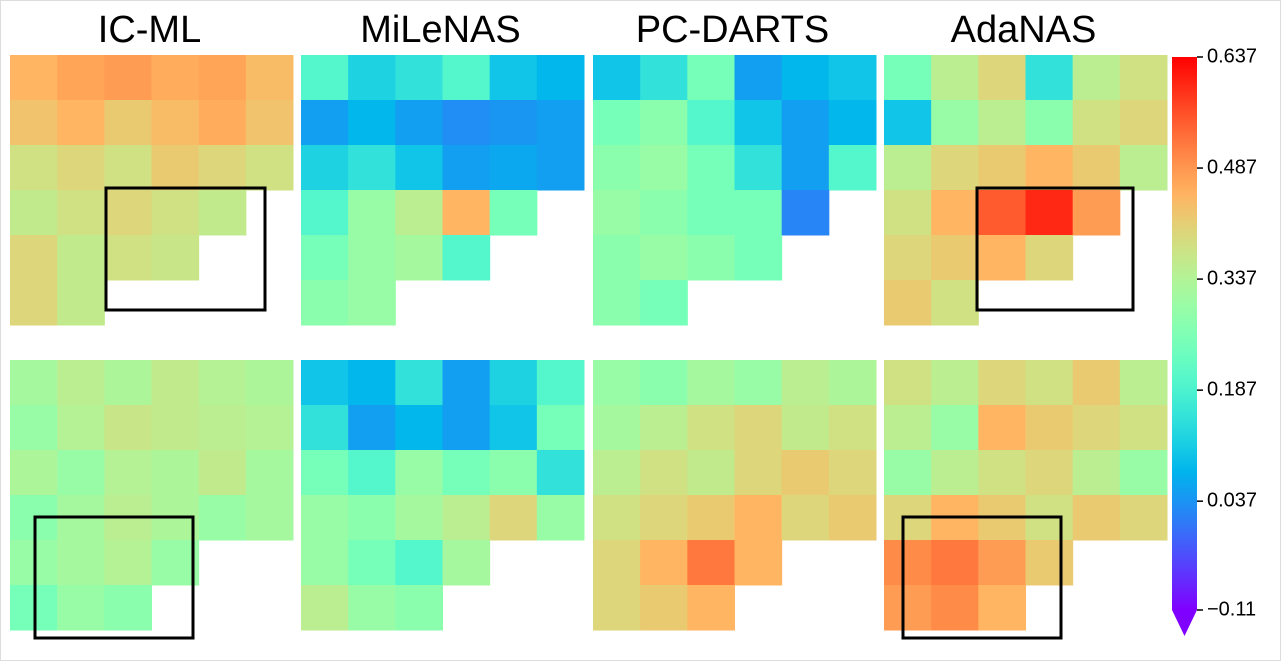 The width and height of the screenshot is (1281, 661). What do you see at coordinates (1231, 609) in the screenshot?
I see `colorbar-tick-label: −0.11` at bounding box center [1231, 609].